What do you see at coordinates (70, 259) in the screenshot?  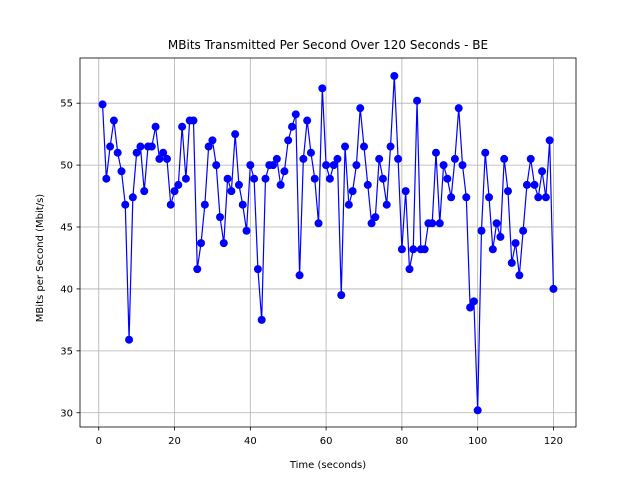 I see `y-axis-ticks: 30 35 40 45 50 55` at bounding box center [70, 259].